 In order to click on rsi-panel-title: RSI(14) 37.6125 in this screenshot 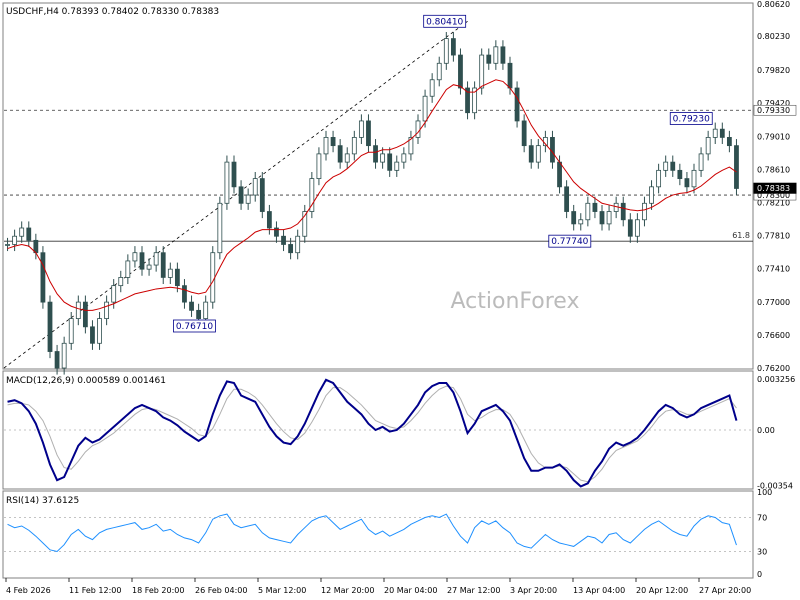, I will do `click(42, 501)`.